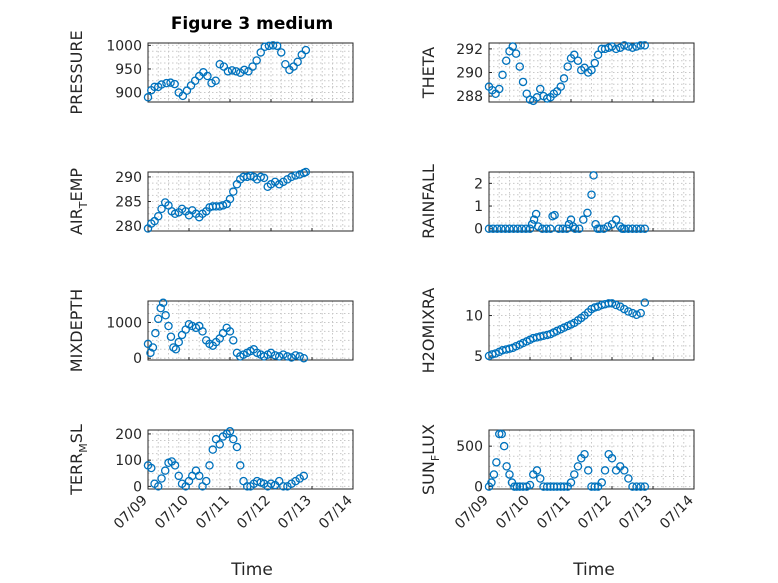  Describe the element at coordinates (428, 73) in the screenshot. I see `y-axis-label: THETA` at that location.